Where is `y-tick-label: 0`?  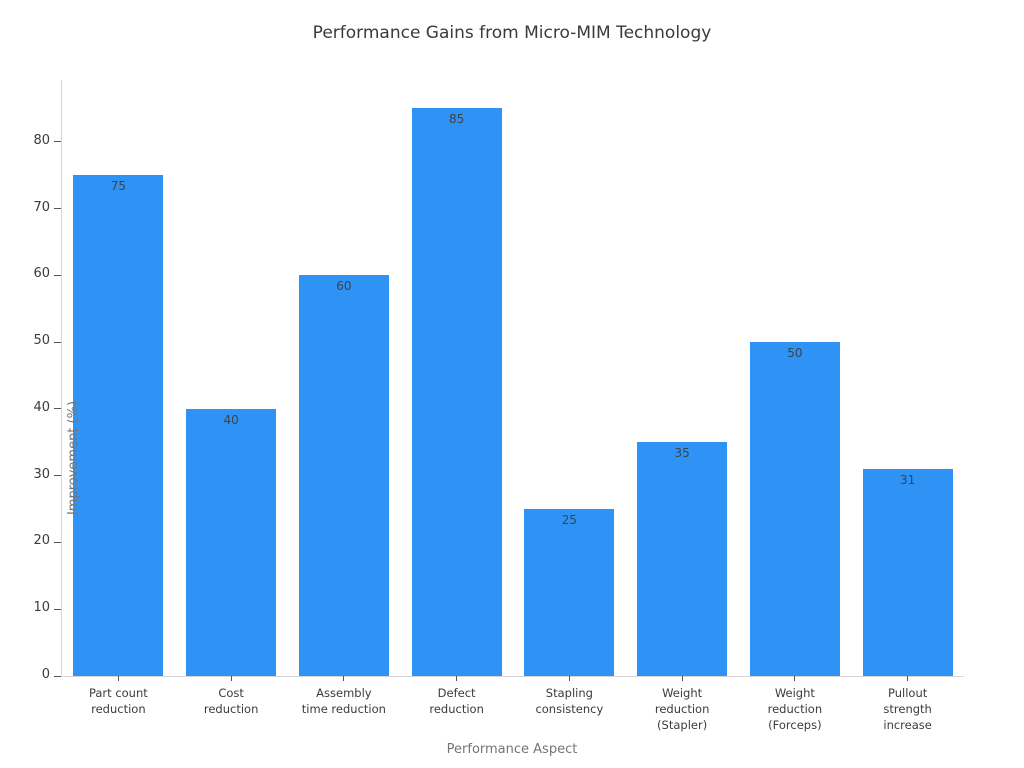
y-tick-label: 0 is located at coordinates (45, 674).